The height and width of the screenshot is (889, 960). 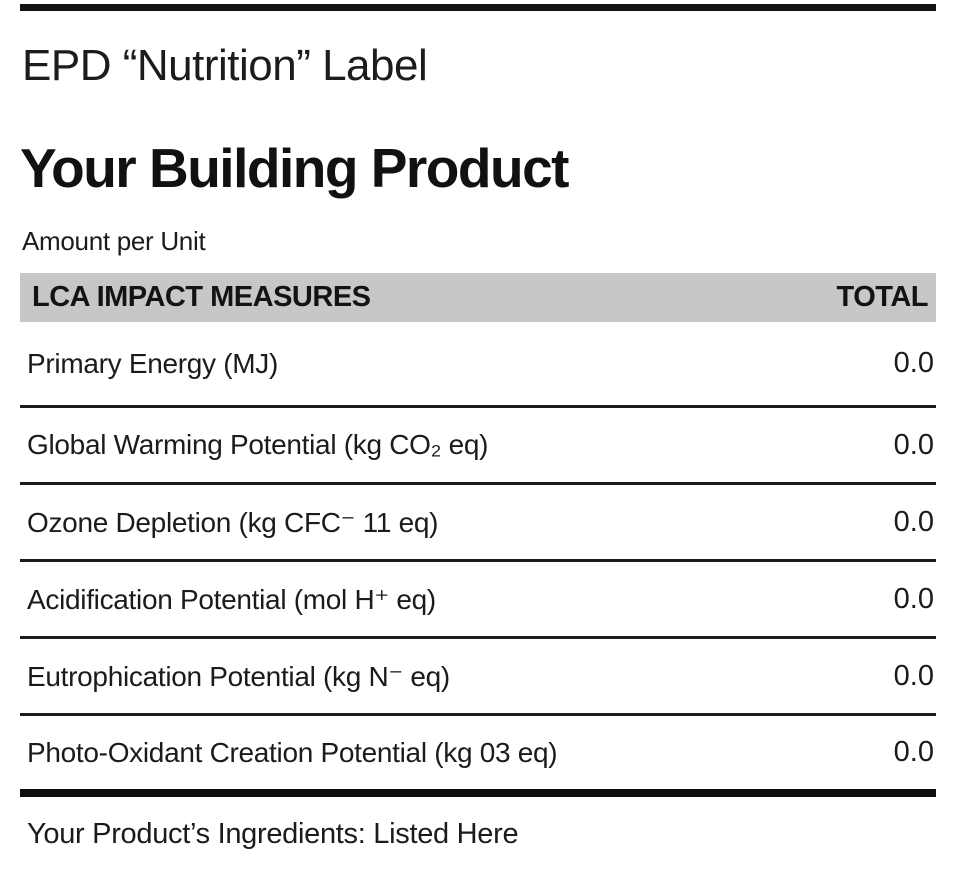 What do you see at coordinates (201, 297) in the screenshot?
I see `table-header-measures: LCA IMPACT MEASURES` at bounding box center [201, 297].